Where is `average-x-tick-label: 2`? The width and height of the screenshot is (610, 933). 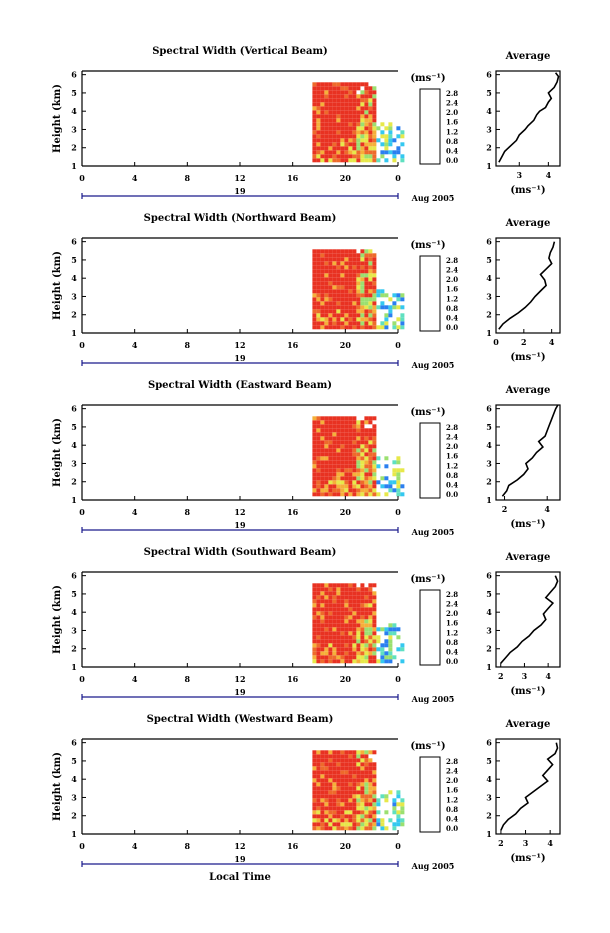 average-x-tick-label: 2 is located at coordinates (524, 342).